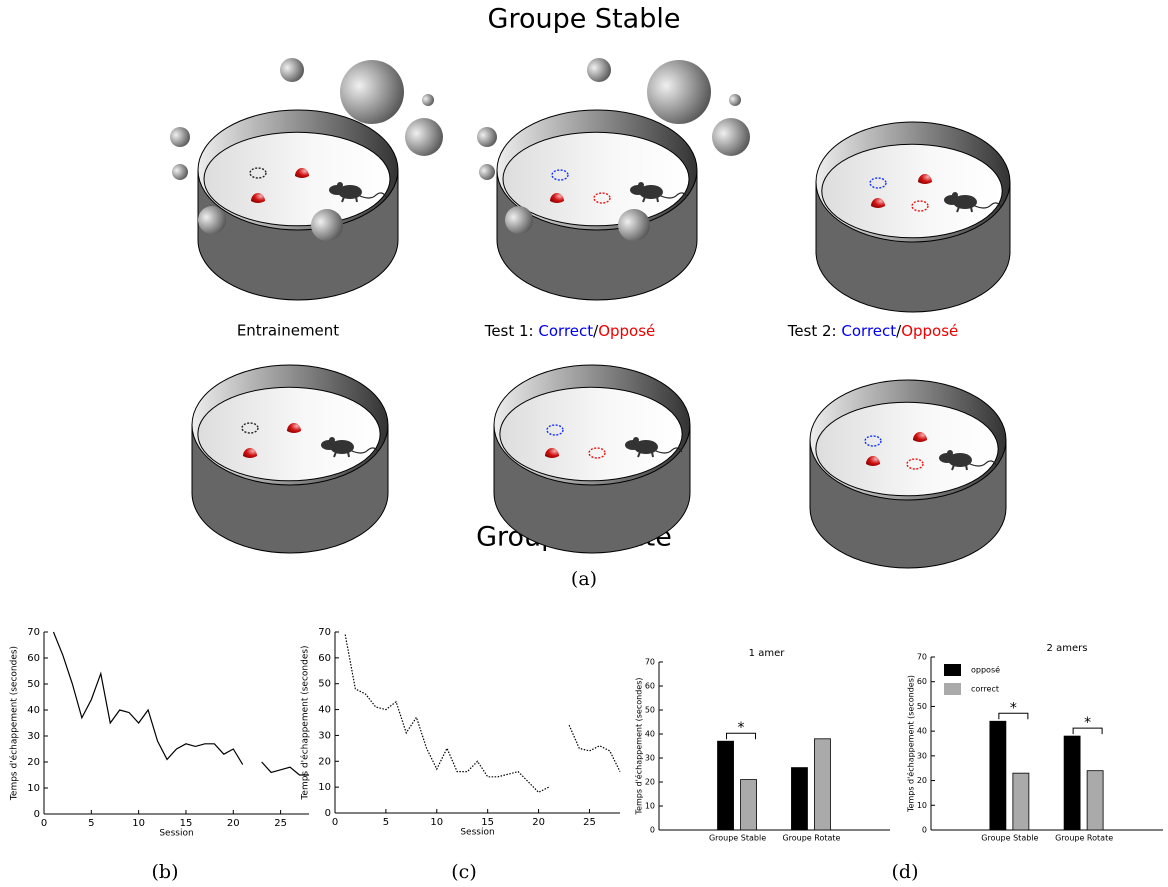 This screenshot has width=1168, height=887. Describe the element at coordinates (335, 822) in the screenshot. I see `x-tick-label: 0` at that location.